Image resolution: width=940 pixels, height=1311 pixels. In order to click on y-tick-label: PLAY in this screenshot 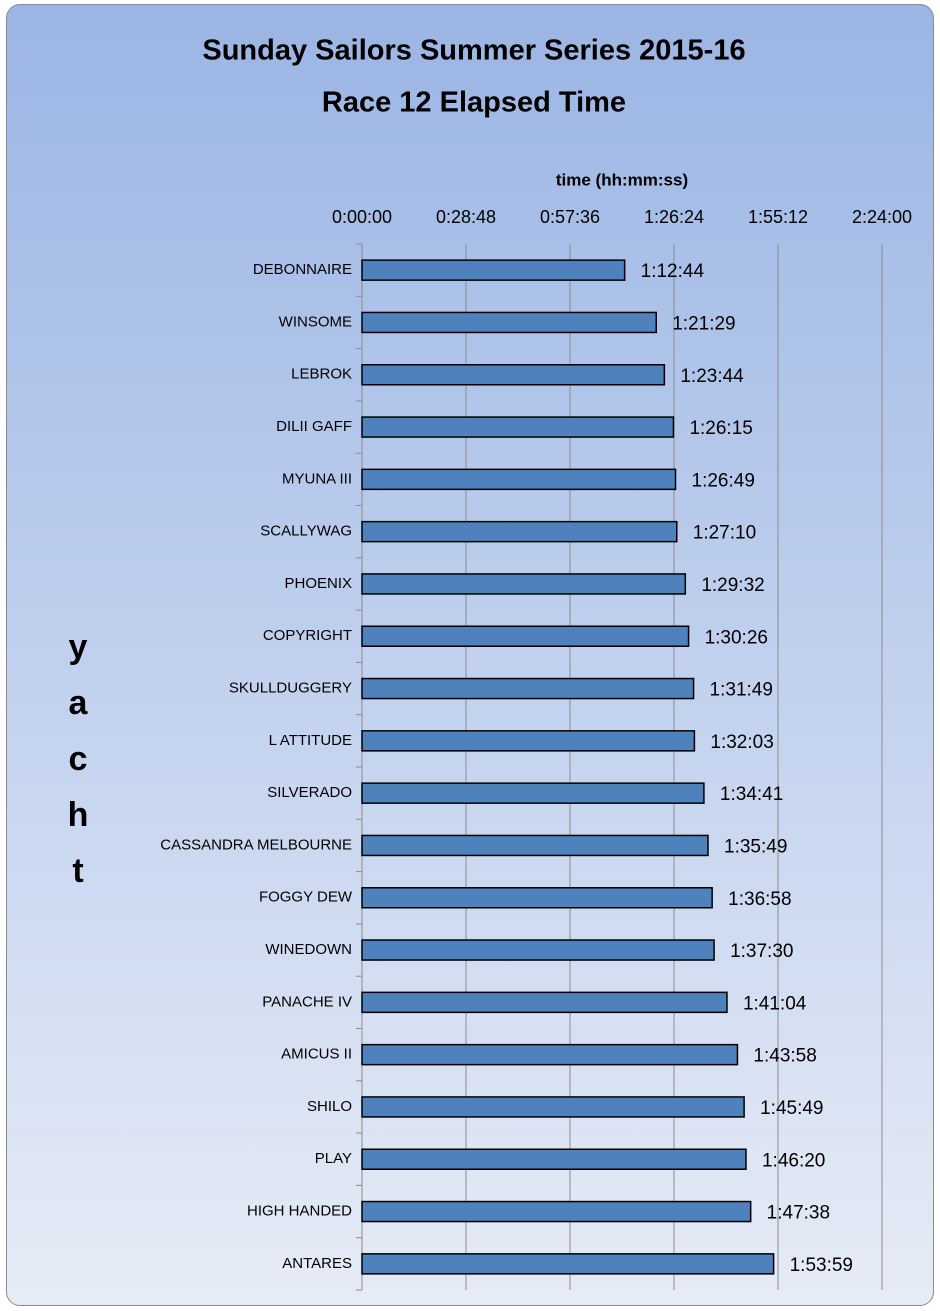, I will do `click(333, 1158)`.